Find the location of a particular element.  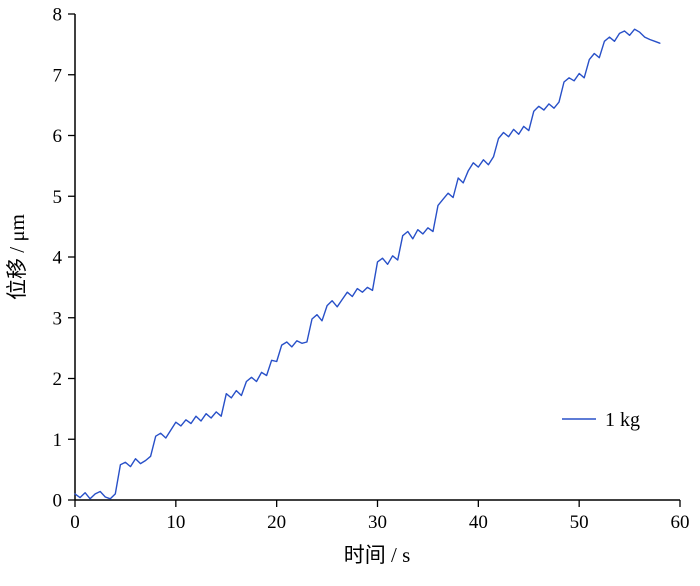

y-tick-label: 2 is located at coordinates (58, 379).